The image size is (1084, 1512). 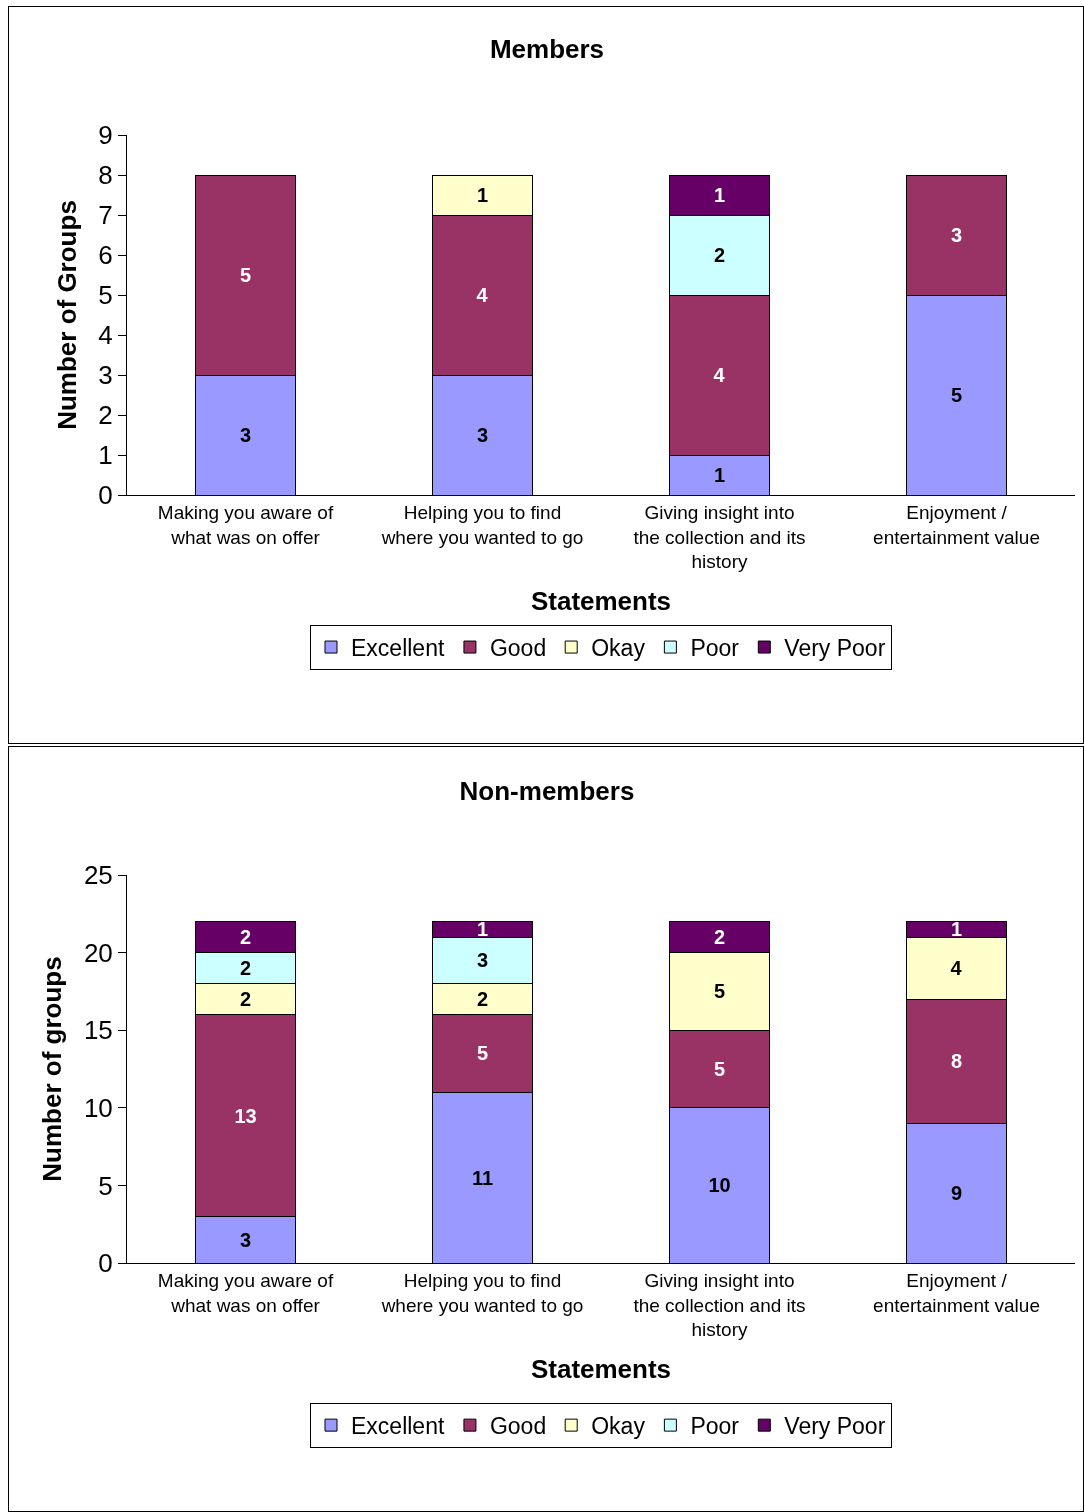 What do you see at coordinates (105, 375) in the screenshot?
I see `y-tick-label: 3` at bounding box center [105, 375].